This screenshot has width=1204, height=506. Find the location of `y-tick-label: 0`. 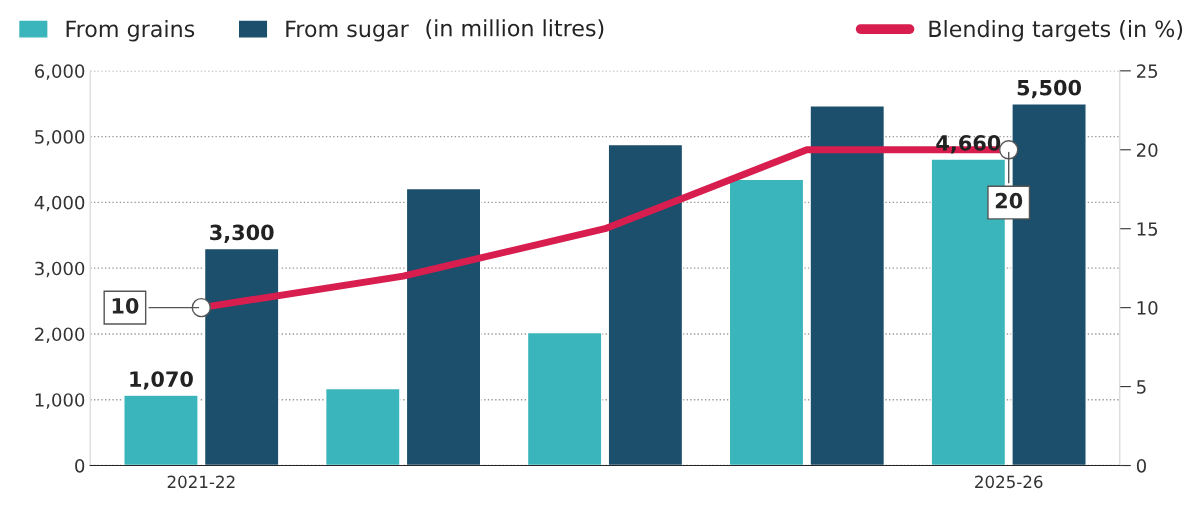

y-tick-label: 0 is located at coordinates (80, 465).